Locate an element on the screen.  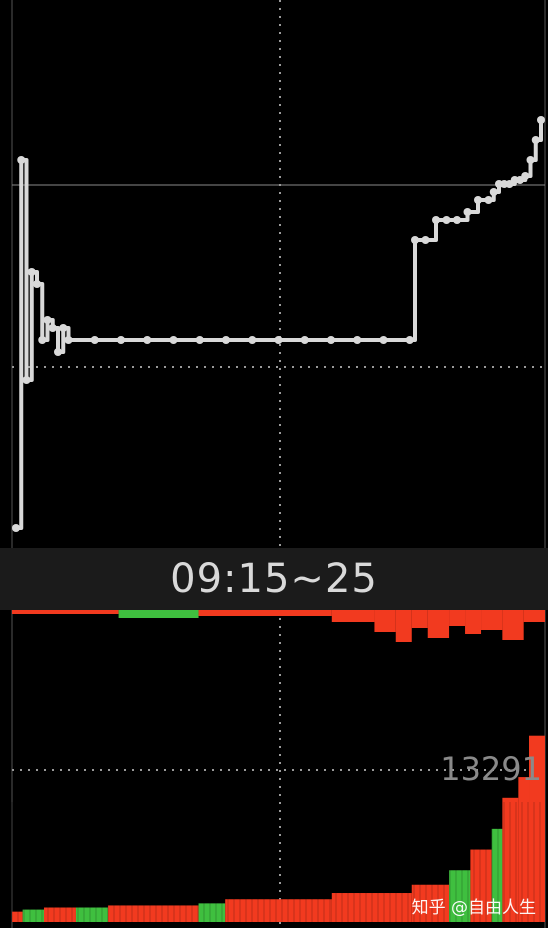
time-range-bar: 09:15~25 is located at coordinates (274, 579).